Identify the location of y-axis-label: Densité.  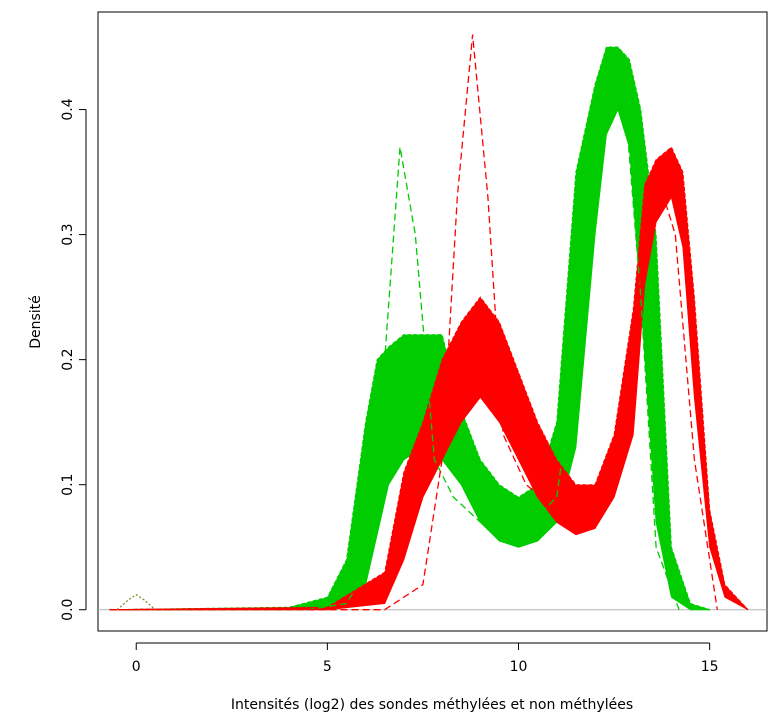
(36, 322).